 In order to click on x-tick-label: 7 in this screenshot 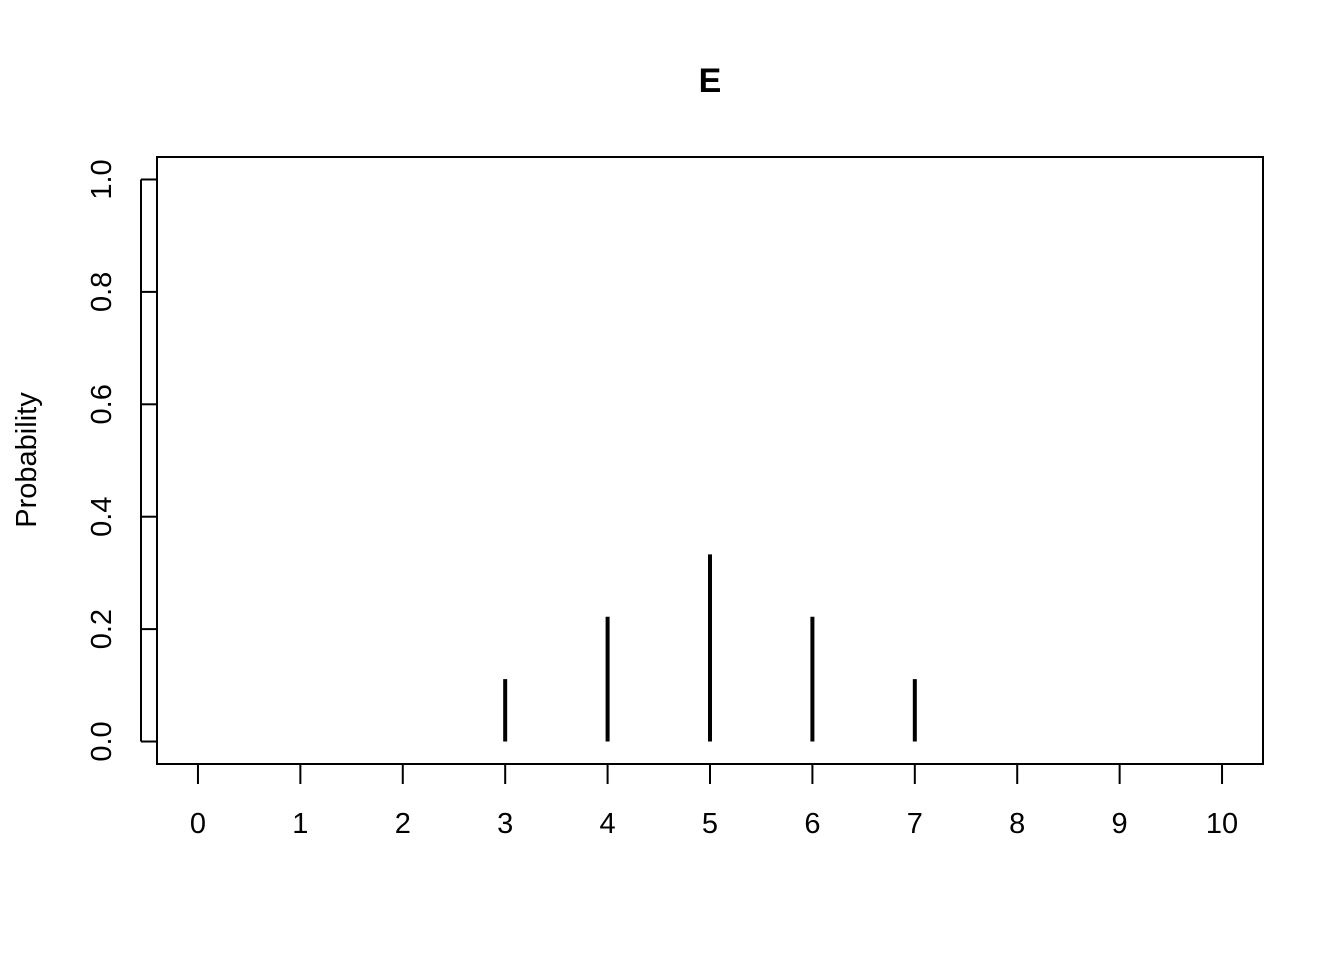, I will do `click(915, 824)`.